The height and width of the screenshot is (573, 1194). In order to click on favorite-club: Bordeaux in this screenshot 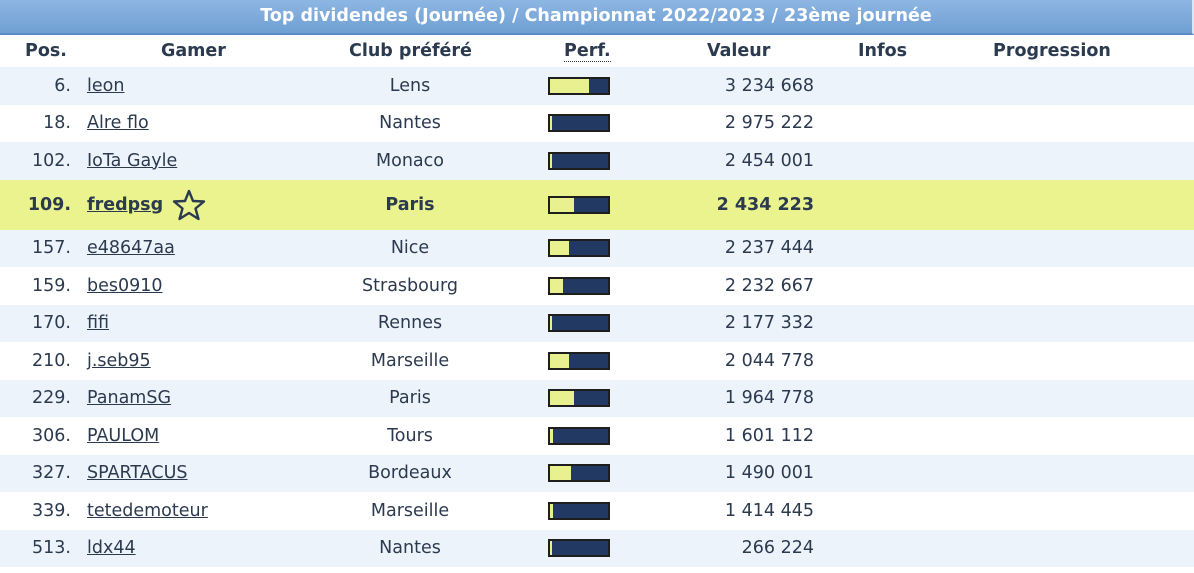, I will do `click(410, 473)`.